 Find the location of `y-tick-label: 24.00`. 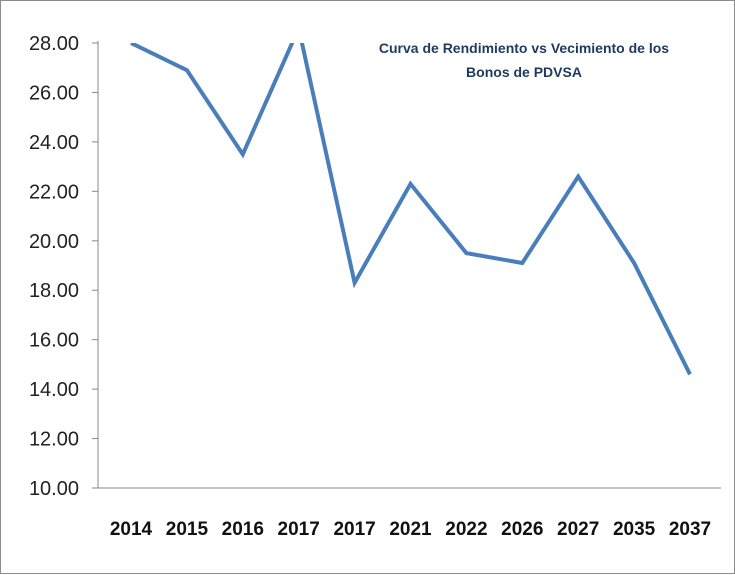

y-tick-label: 24.00 is located at coordinates (54, 143).